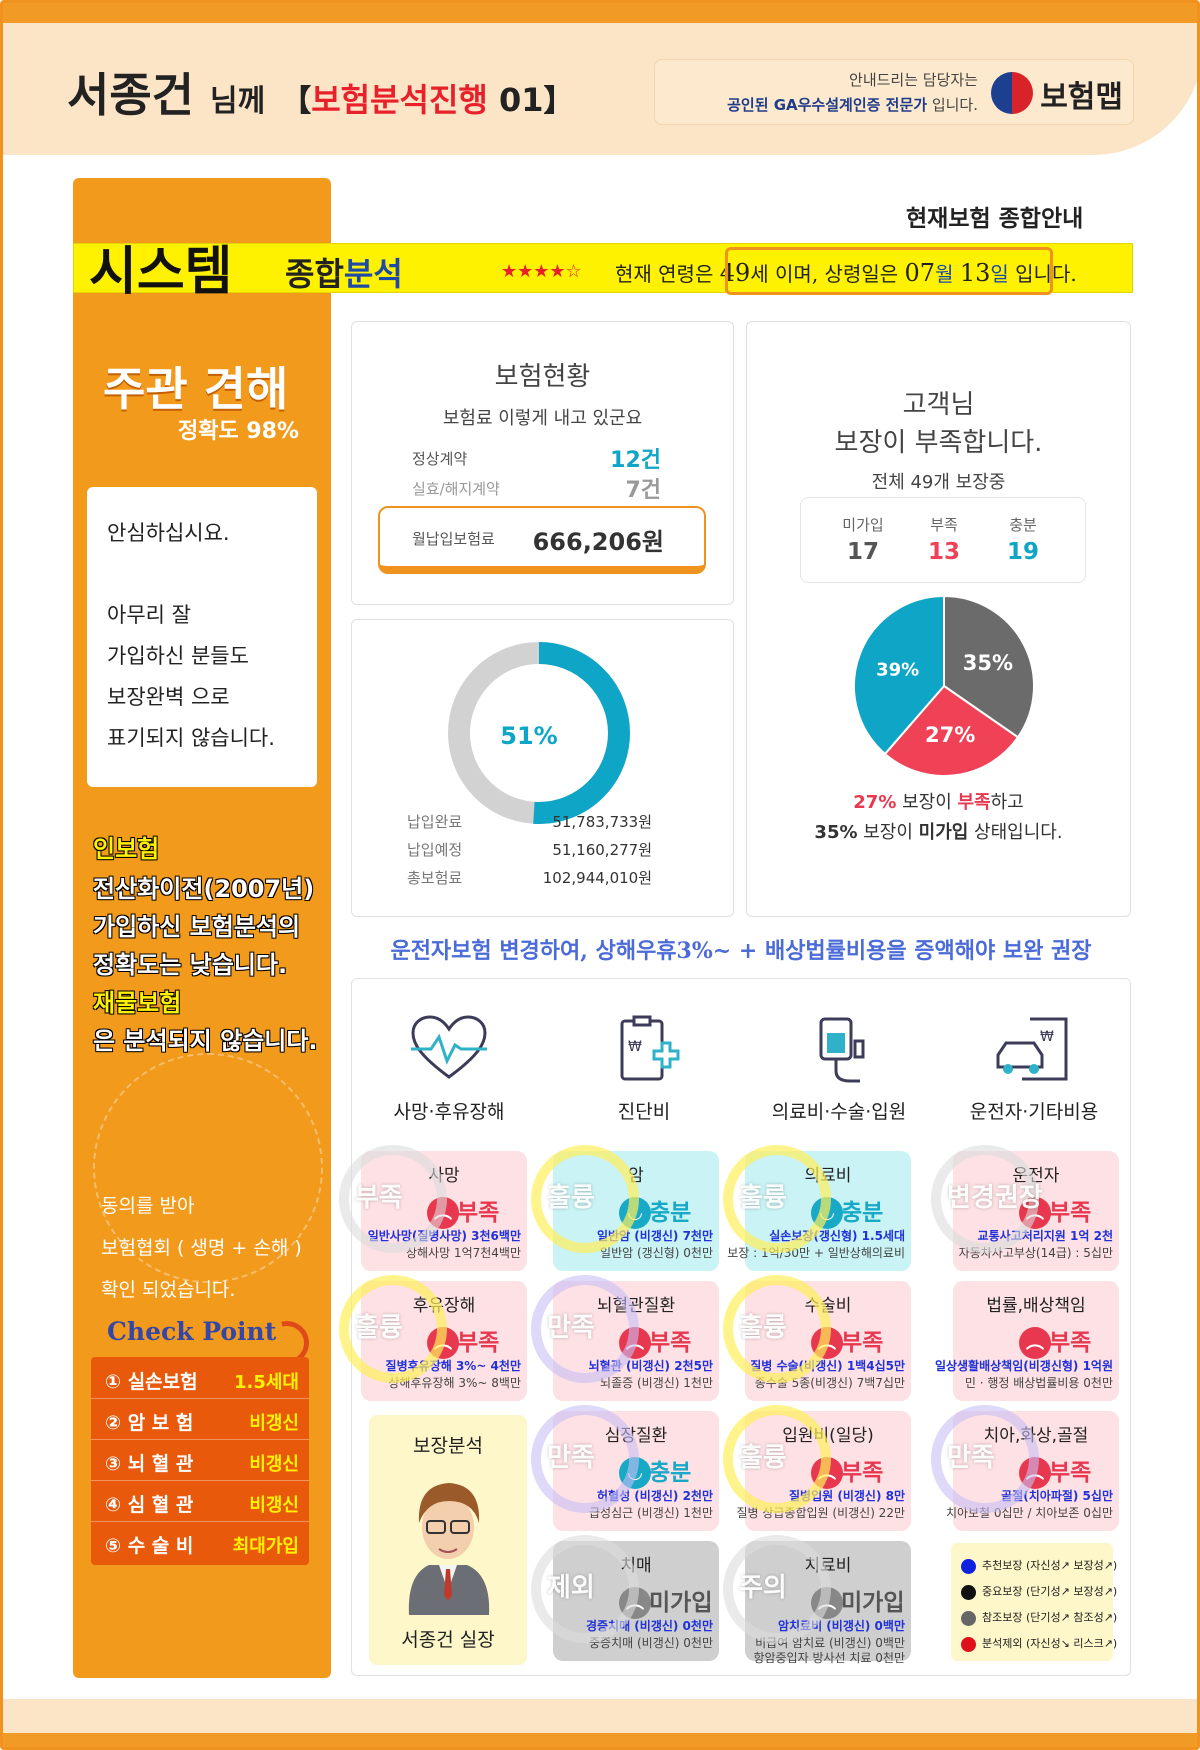  What do you see at coordinates (875, 802) in the screenshot?
I see `caption-lack-pct: 27%` at bounding box center [875, 802].